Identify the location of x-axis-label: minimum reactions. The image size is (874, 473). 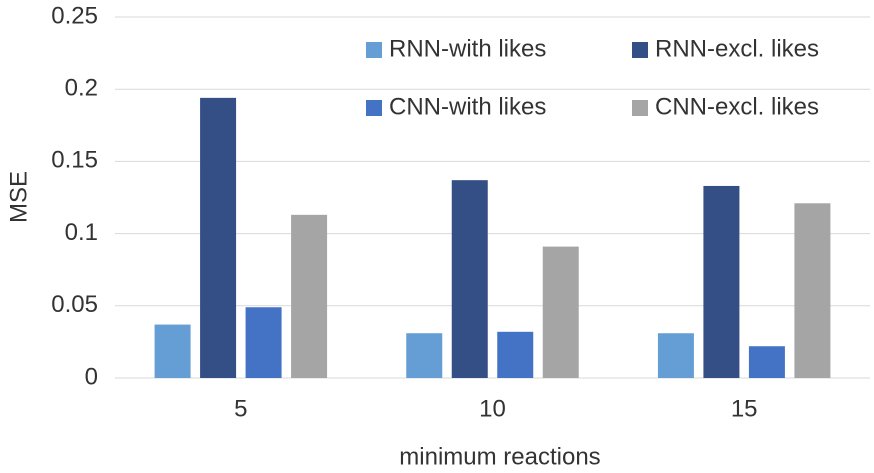
(499, 456).